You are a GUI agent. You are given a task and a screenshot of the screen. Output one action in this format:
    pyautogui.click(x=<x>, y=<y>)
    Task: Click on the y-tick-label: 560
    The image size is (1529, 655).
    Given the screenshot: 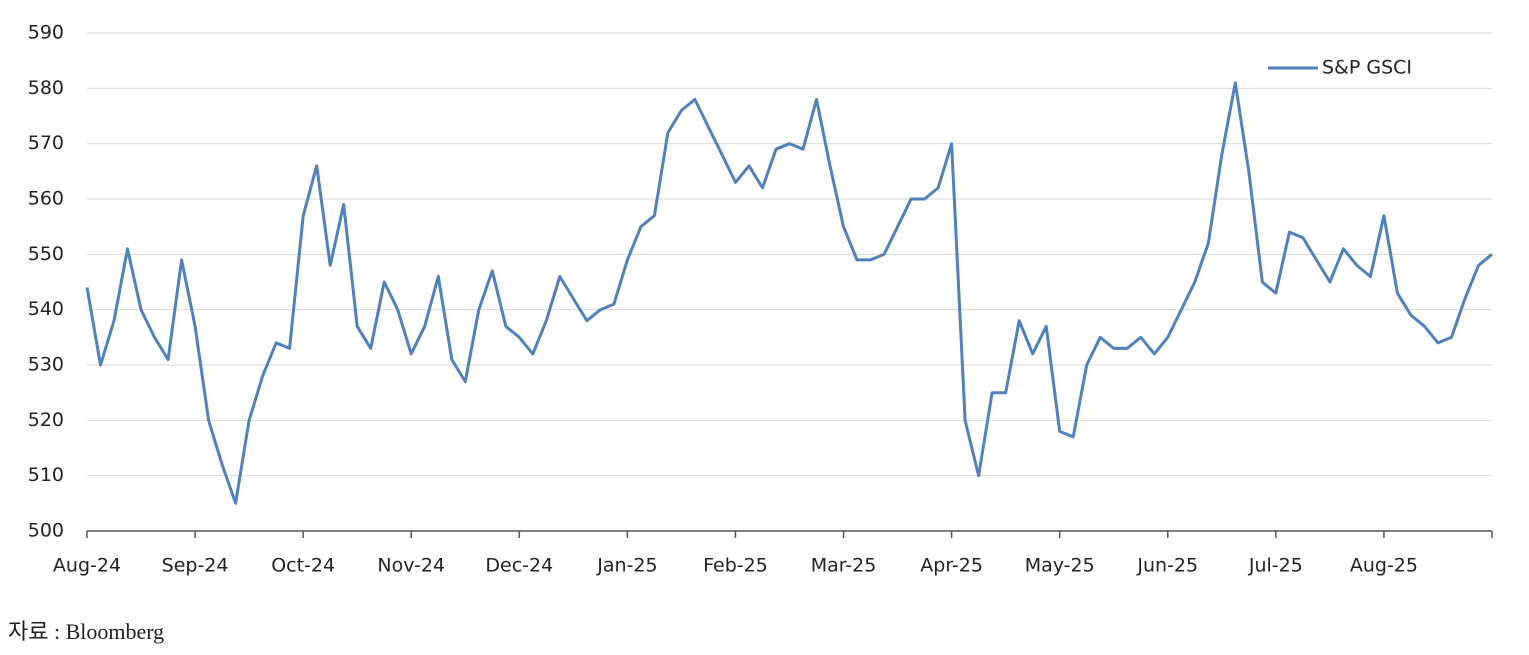 What is the action you would take?
    pyautogui.click(x=46, y=199)
    